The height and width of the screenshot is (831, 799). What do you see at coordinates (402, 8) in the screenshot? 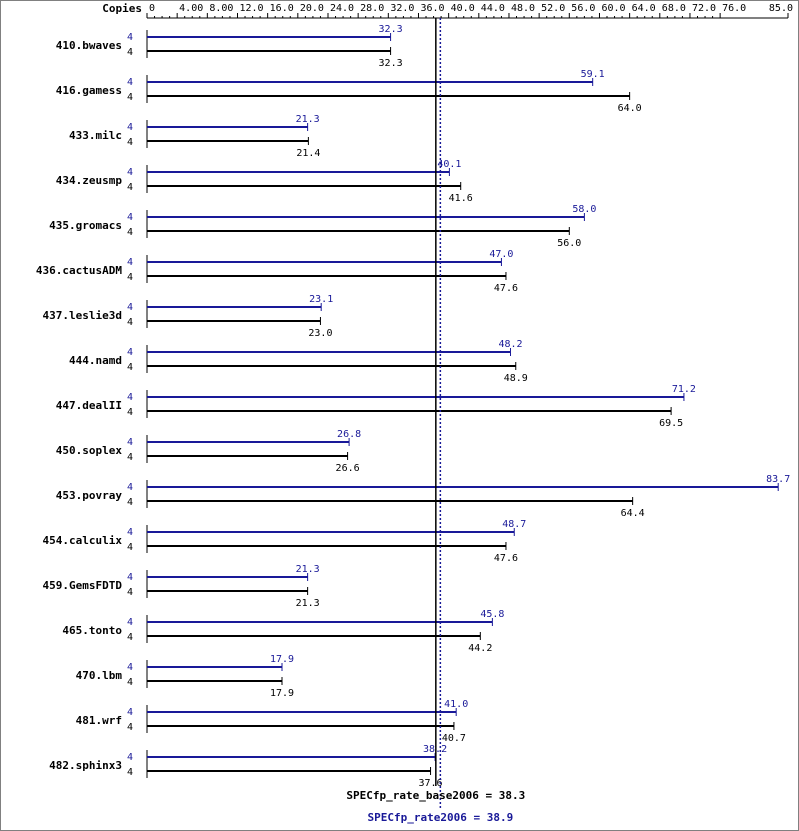
I see `x-tick-label: 32.0` at bounding box center [402, 8].